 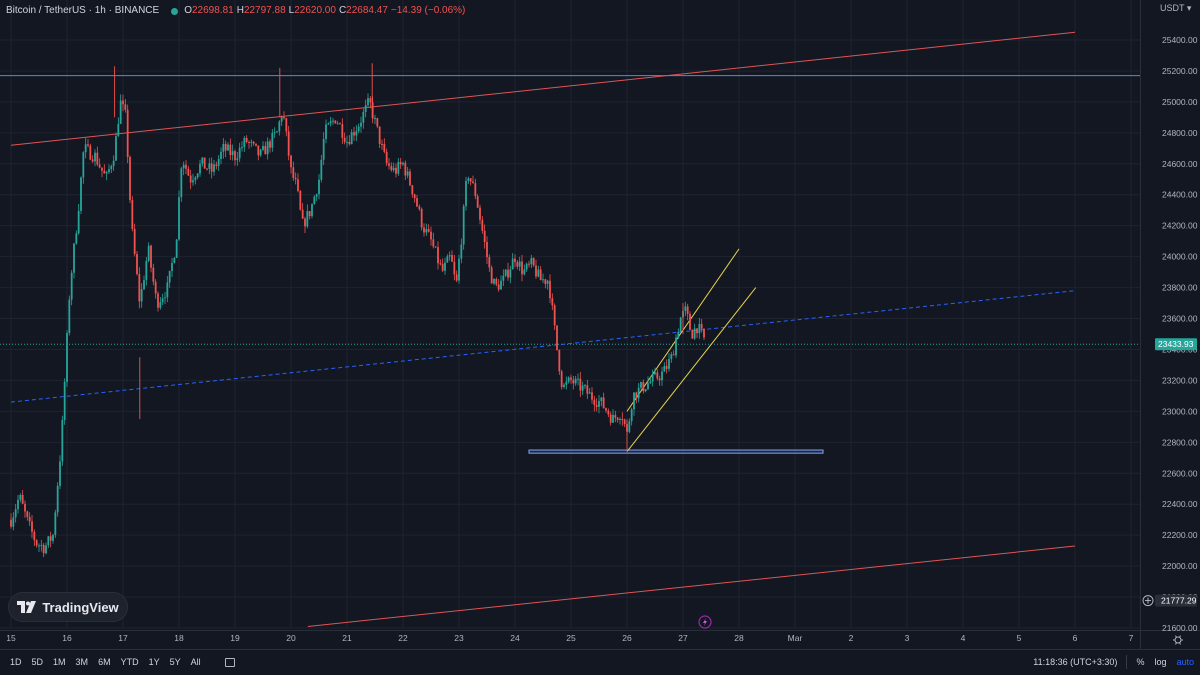 What do you see at coordinates (67, 638) in the screenshot?
I see `time-tick-label: 16` at bounding box center [67, 638].